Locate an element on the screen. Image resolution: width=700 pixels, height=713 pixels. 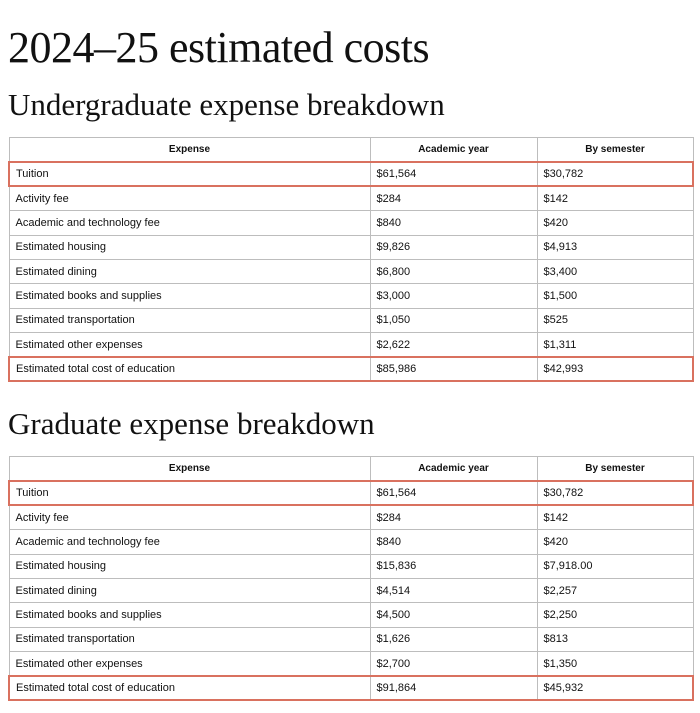
by-semester-cell: $45,932 is located at coordinates (615, 688).